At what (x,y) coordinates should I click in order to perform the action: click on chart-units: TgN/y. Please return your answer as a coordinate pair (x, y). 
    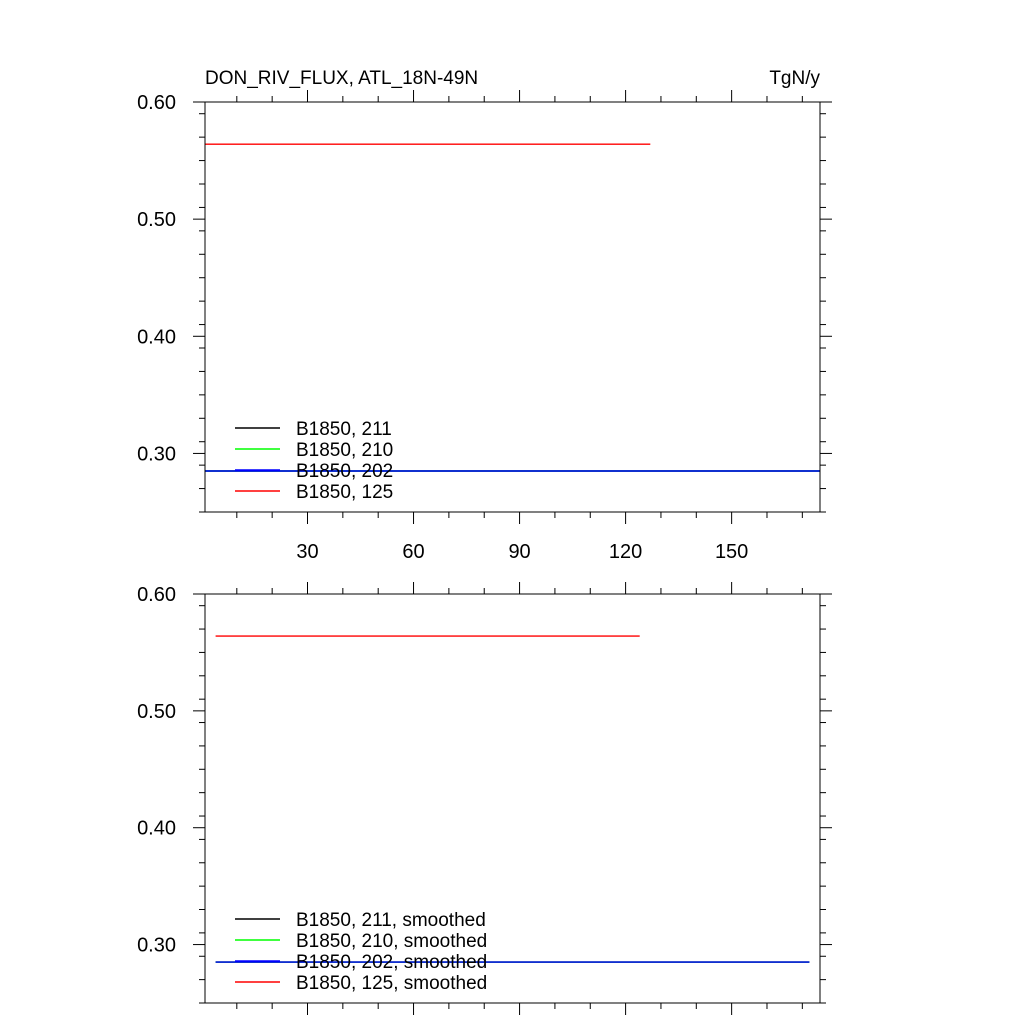
    Looking at the image, I should click on (794, 78).